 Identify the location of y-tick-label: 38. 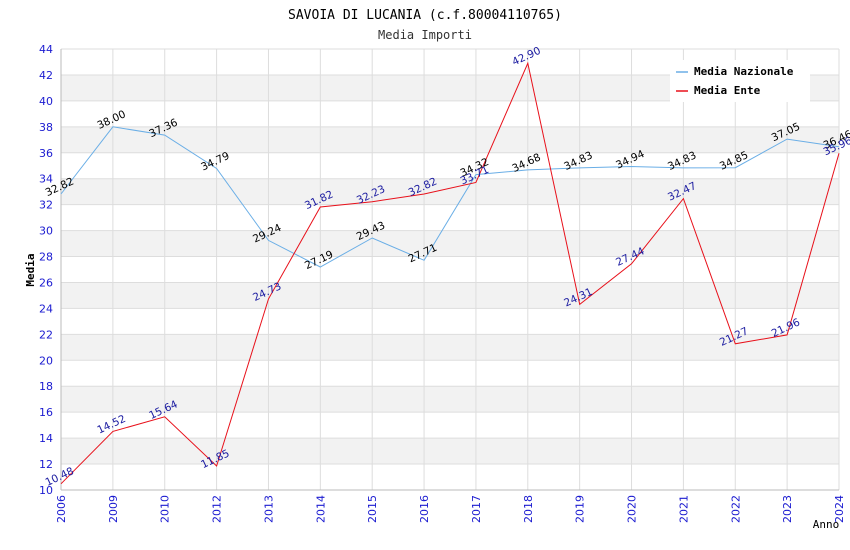
(46, 127).